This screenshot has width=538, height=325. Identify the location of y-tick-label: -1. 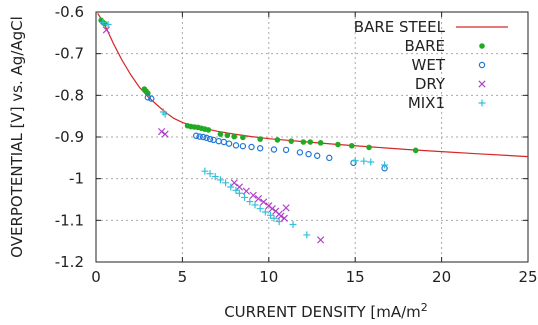
(76, 179).